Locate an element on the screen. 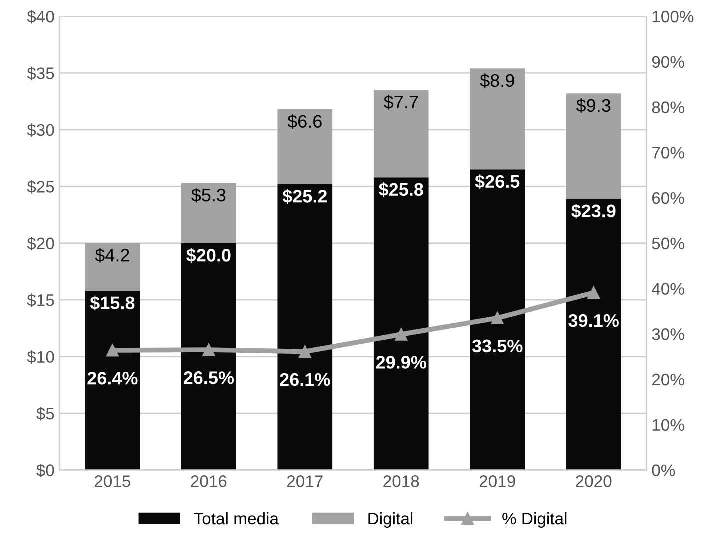 This screenshot has height=550, width=703. y2-tick-label: 90% is located at coordinates (668, 62).